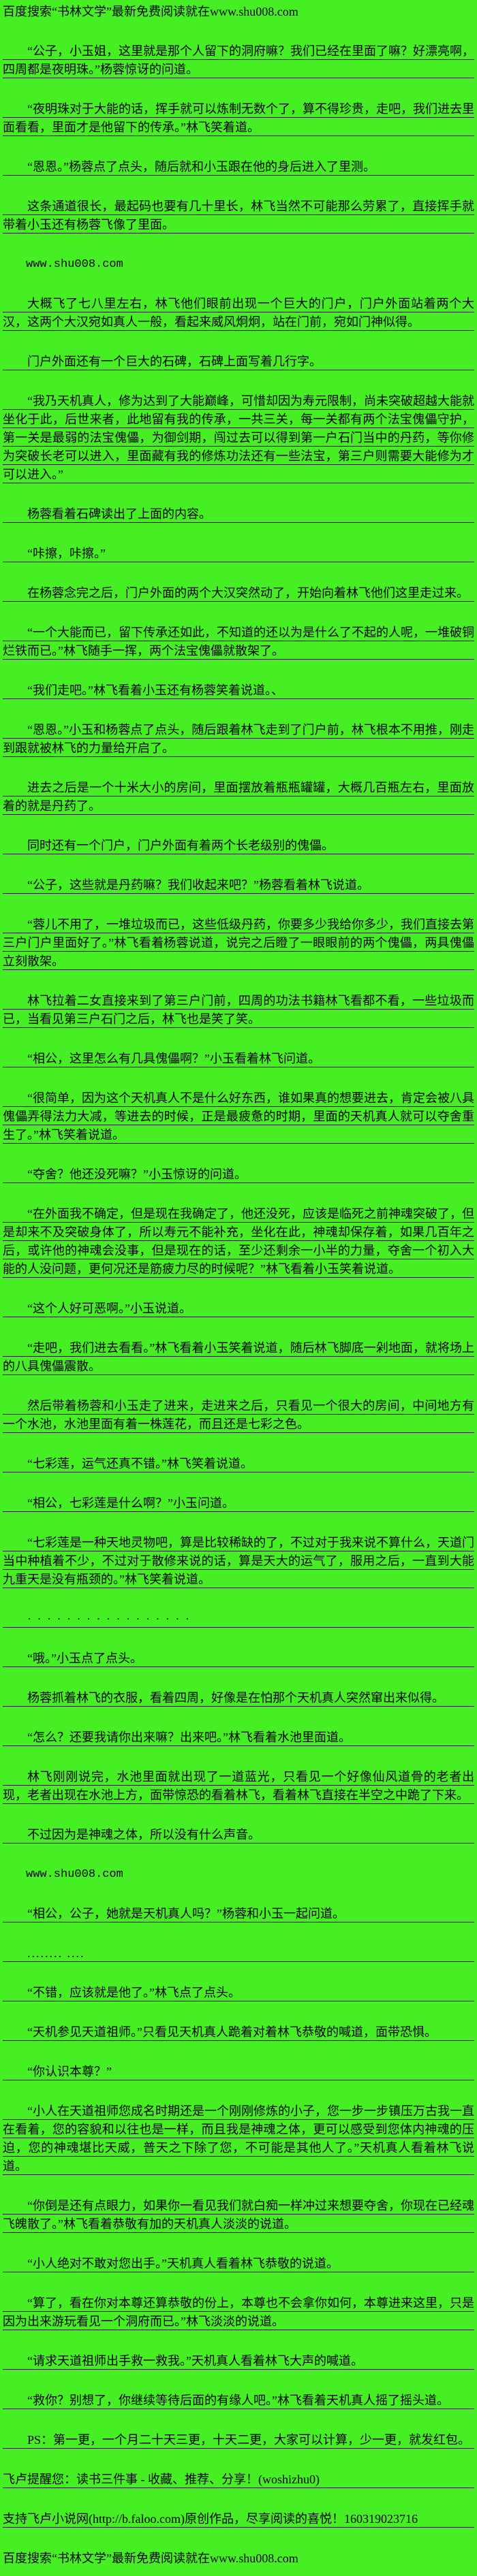 This screenshot has height=2576, width=477. What do you see at coordinates (238, 886) in the screenshot?
I see `novel-paragraph: “公子，这些就是丹药嘛？我们收起来吧？”杨蓉看着林飞说道。` at bounding box center [238, 886].